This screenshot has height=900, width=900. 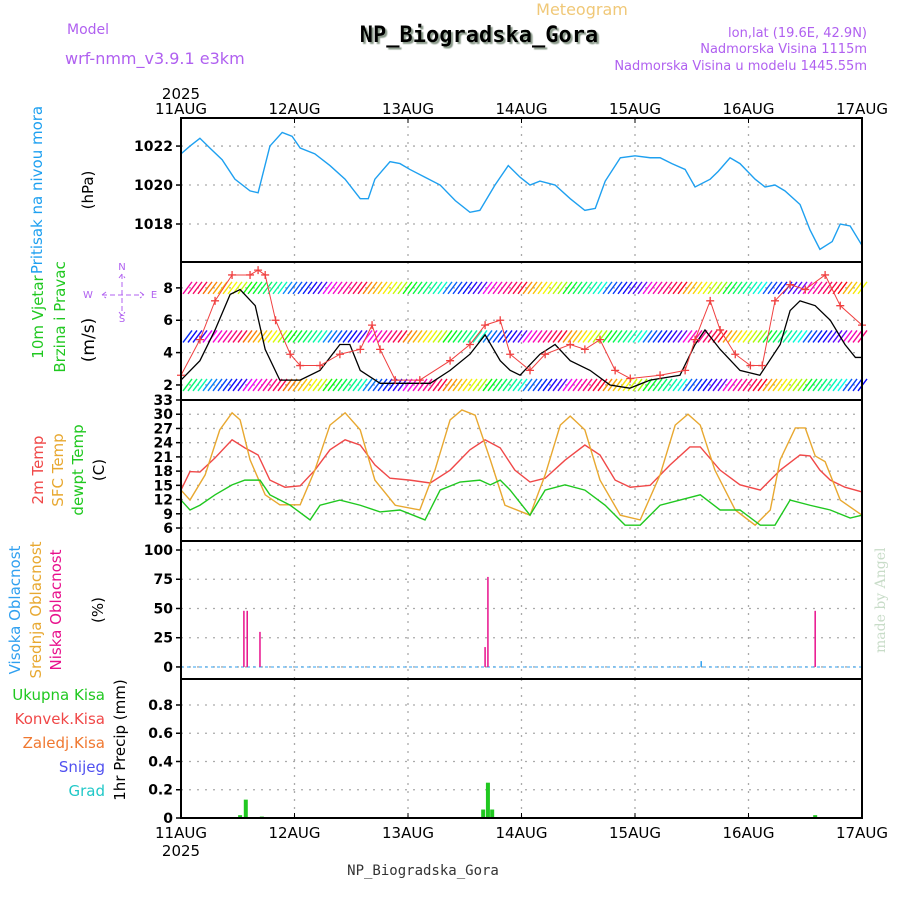 What do you see at coordinates (38, 470) in the screenshot?
I see `temp-2m-axis-title: 2m Temp` at bounding box center [38, 470].